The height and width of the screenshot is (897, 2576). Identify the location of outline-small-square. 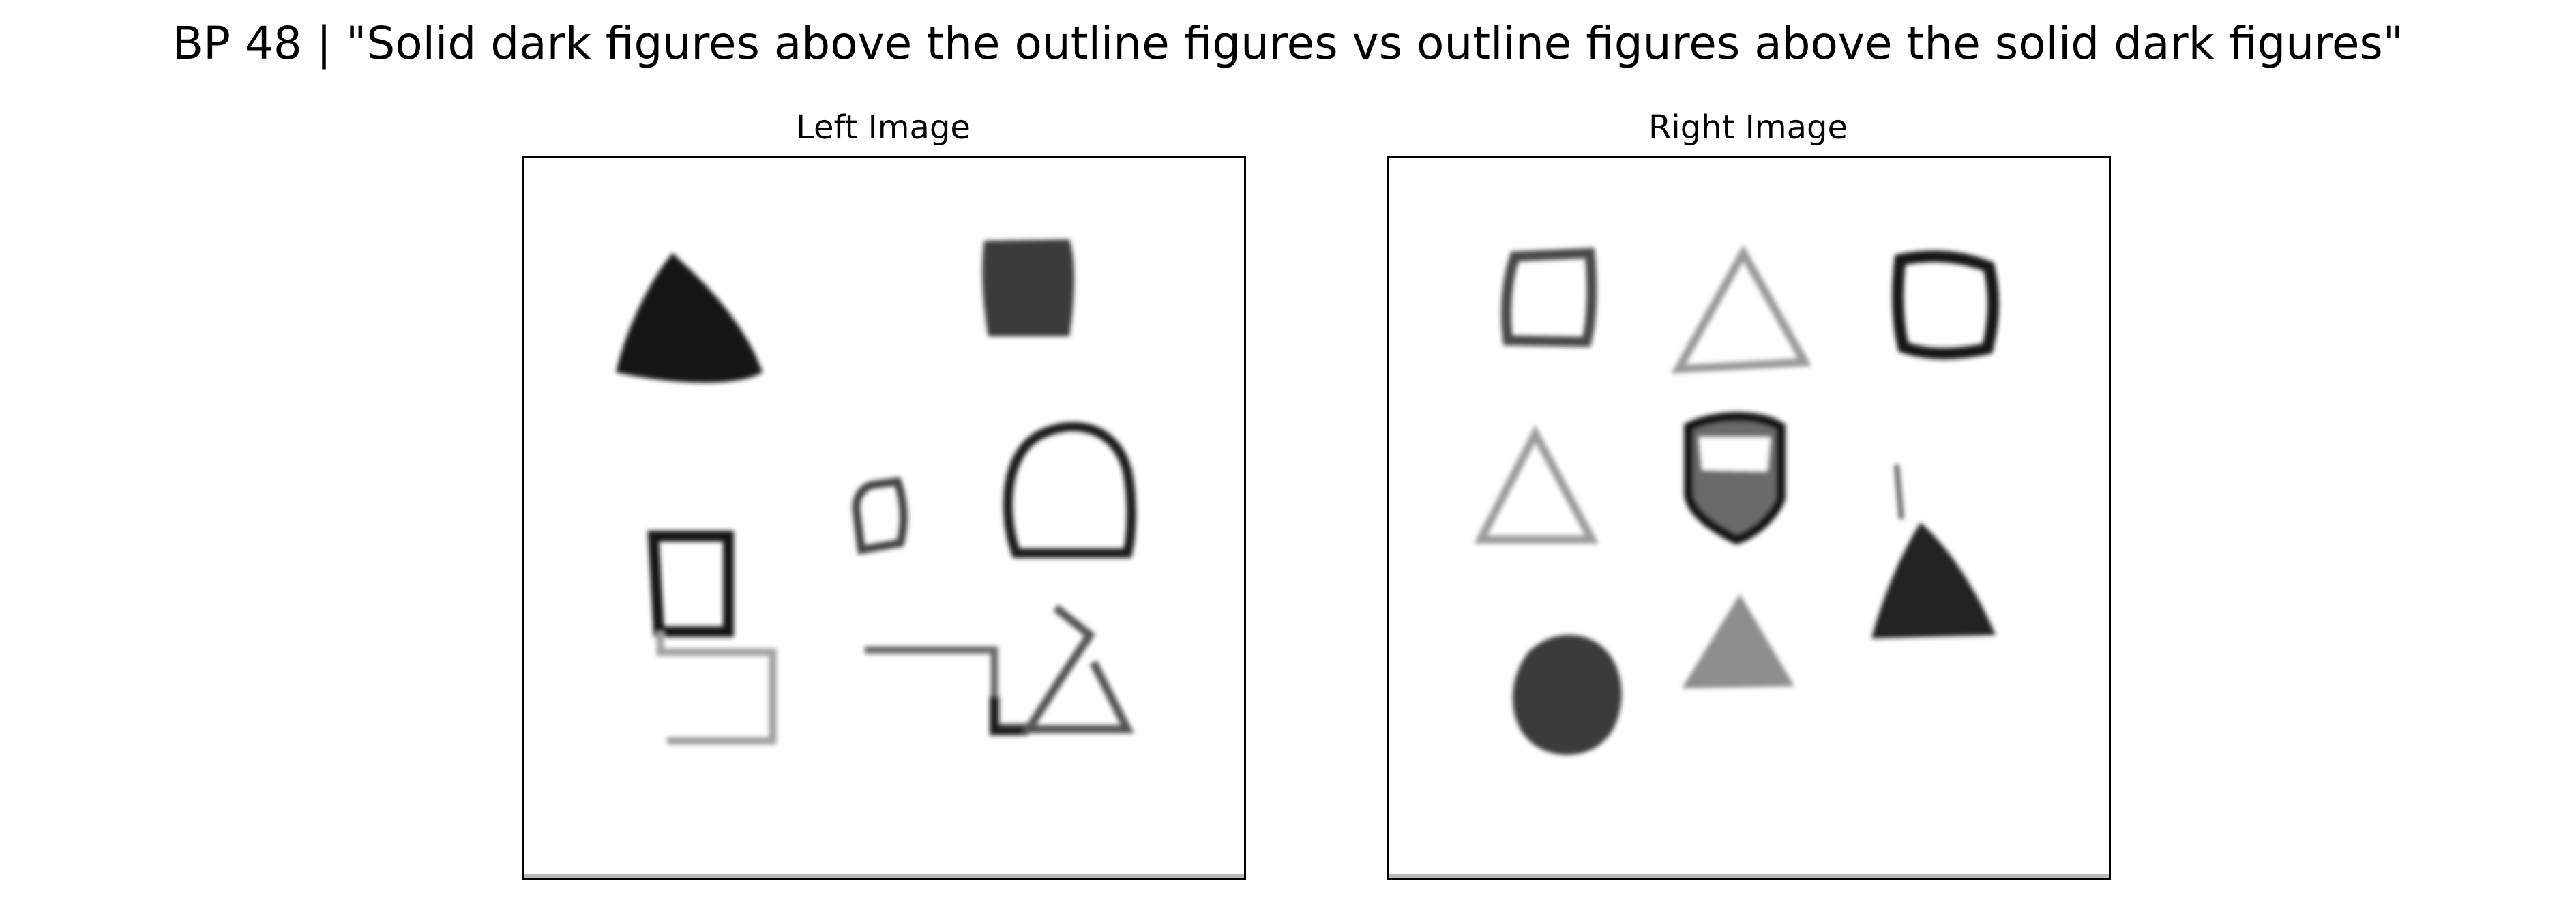
(880, 516).